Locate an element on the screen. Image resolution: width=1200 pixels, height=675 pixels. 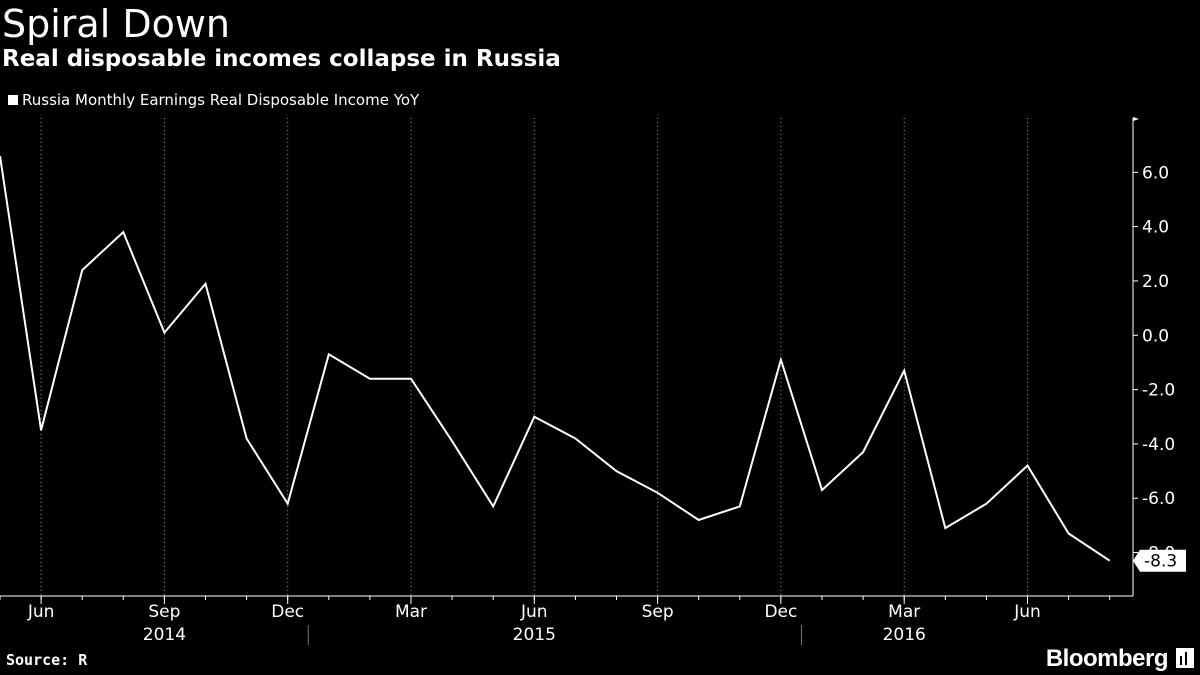
bloomberg-chart-icon is located at coordinates (1185, 658).